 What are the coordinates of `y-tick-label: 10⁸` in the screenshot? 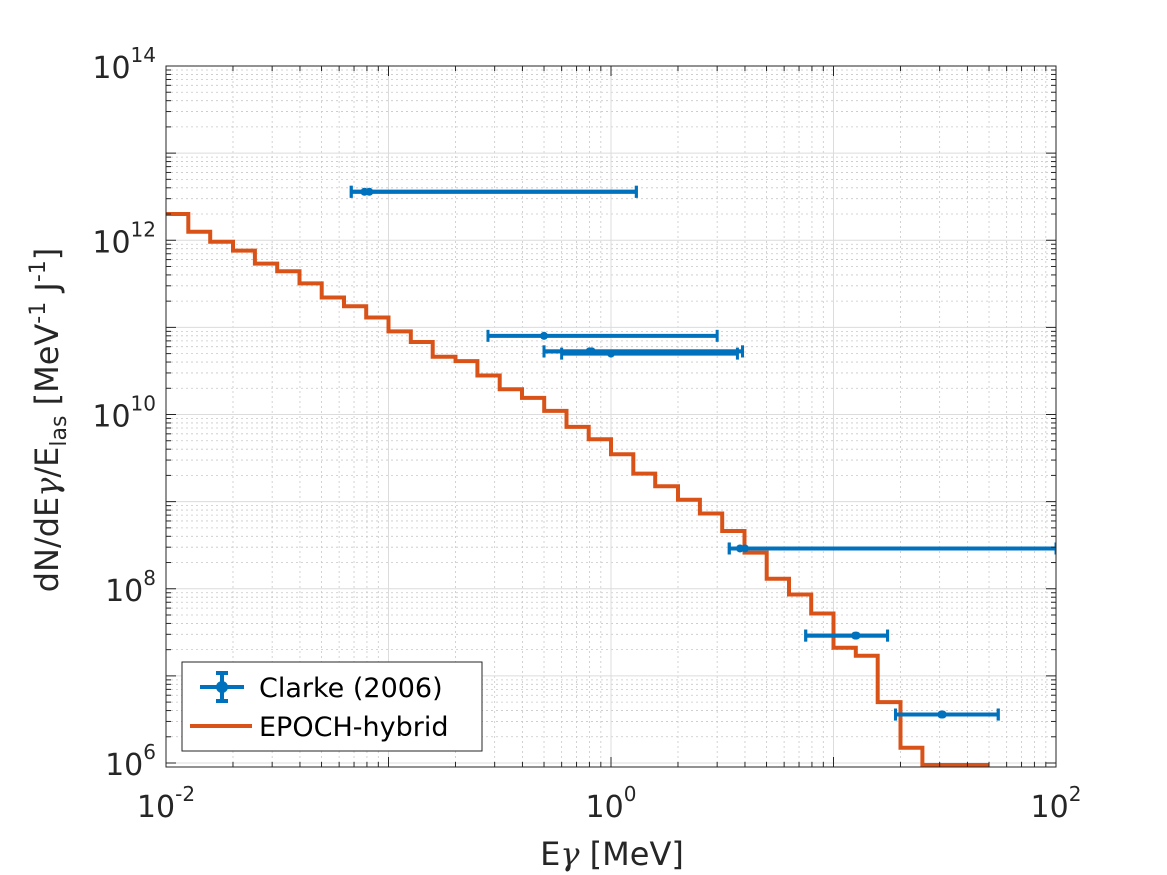 It's located at (130, 587).